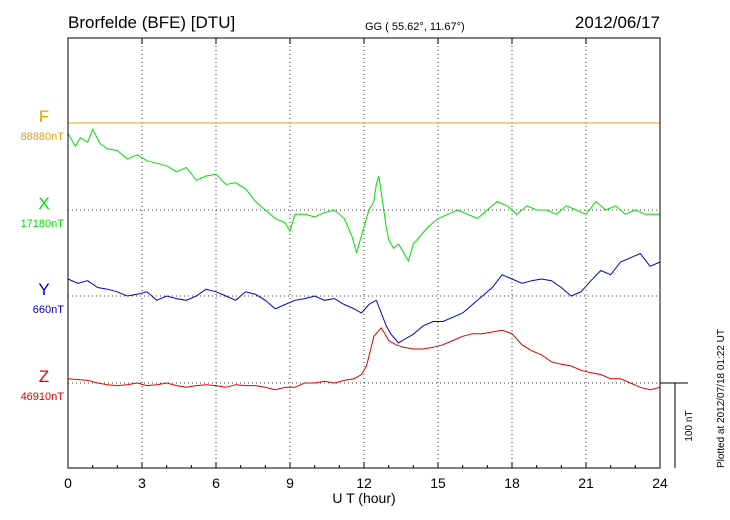 The image size is (730, 520). I want to click on x-tick-label-15: 15, so click(438, 483).